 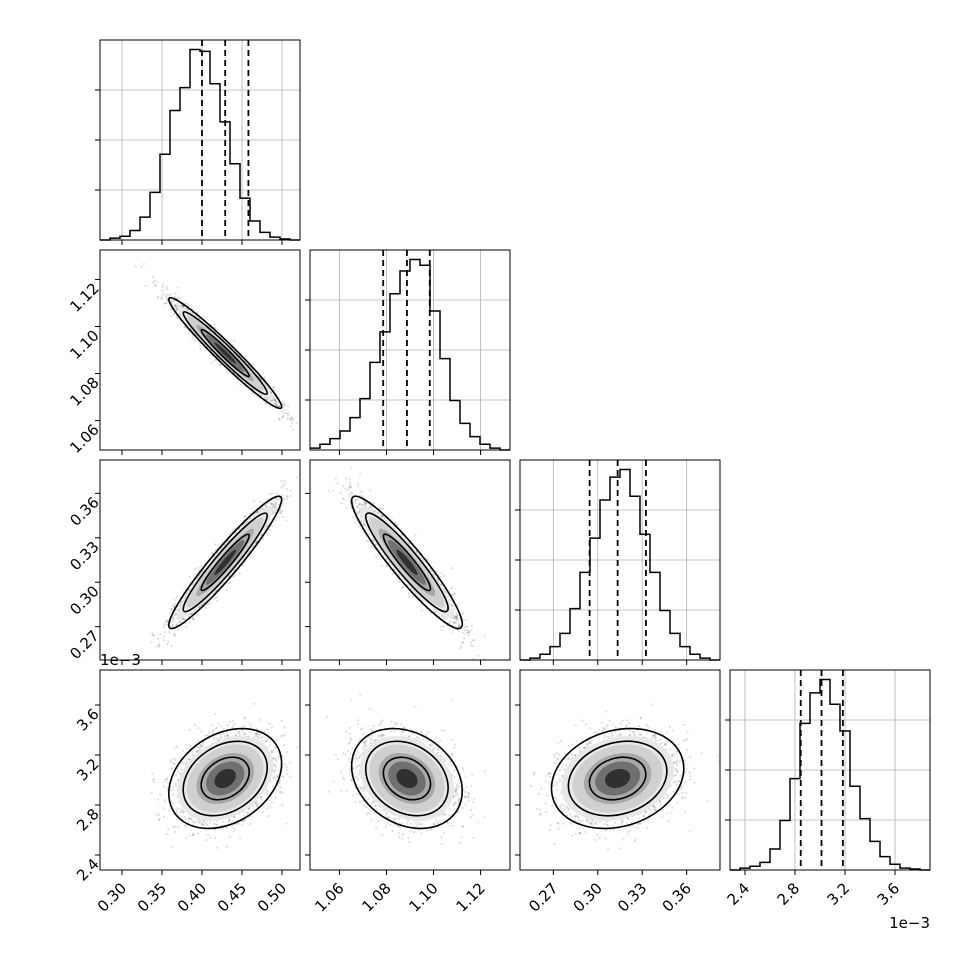 I want to click on scatter-frame, so click(x=200, y=350).